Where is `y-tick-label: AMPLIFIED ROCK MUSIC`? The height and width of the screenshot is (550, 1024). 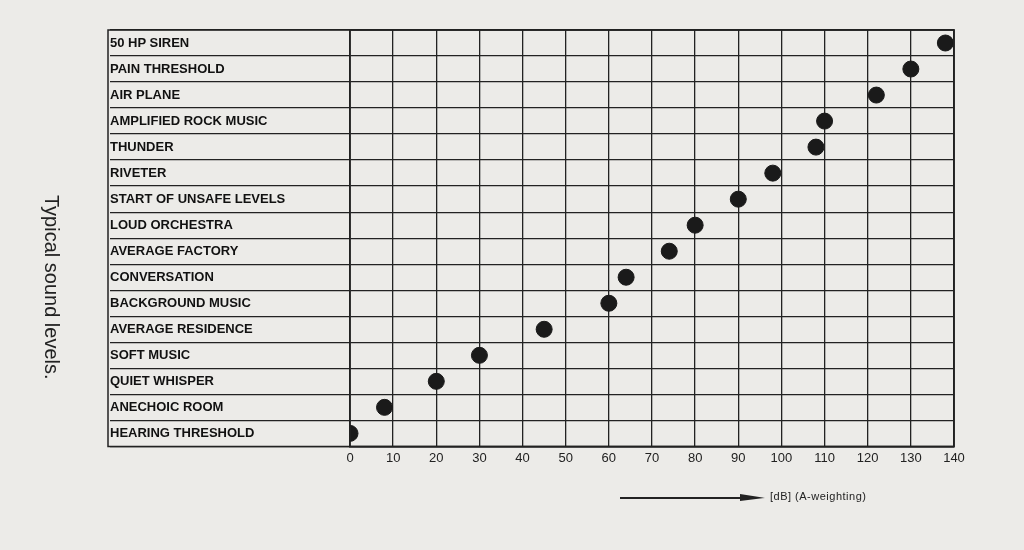
y-tick-label: AMPLIFIED ROCK MUSIC is located at coordinates (189, 120).